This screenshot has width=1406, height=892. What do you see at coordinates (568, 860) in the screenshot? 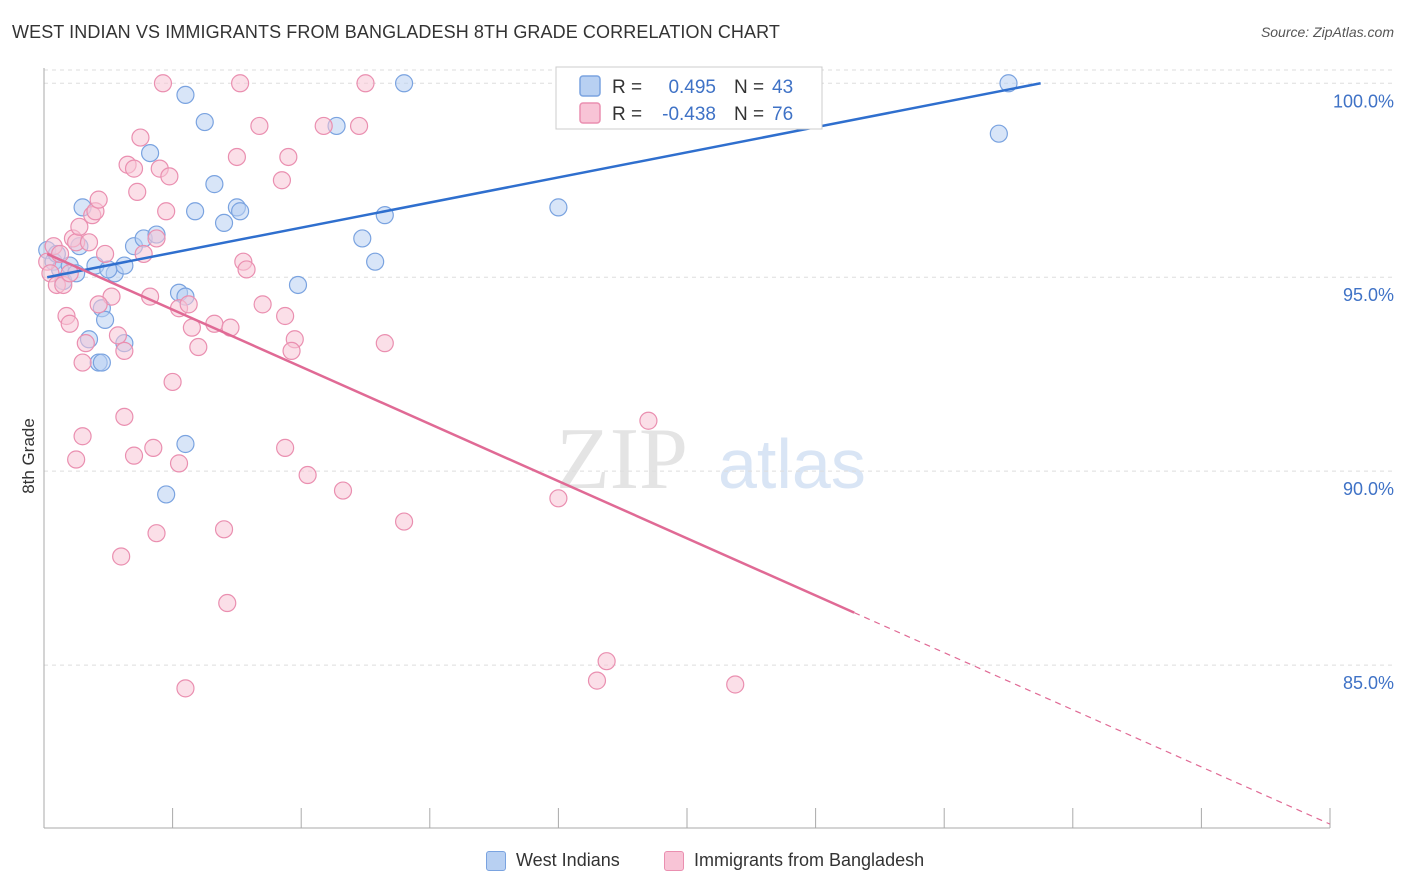
I see `legend-label-west-indians: West Indians` at bounding box center [568, 860].